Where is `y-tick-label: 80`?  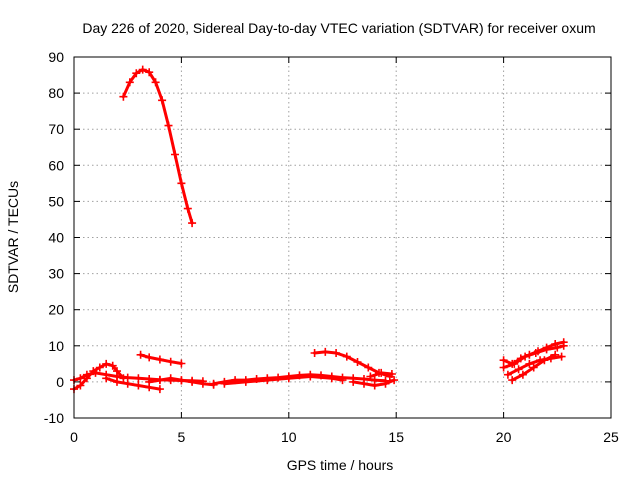 y-tick-label: 80 is located at coordinates (56, 93).